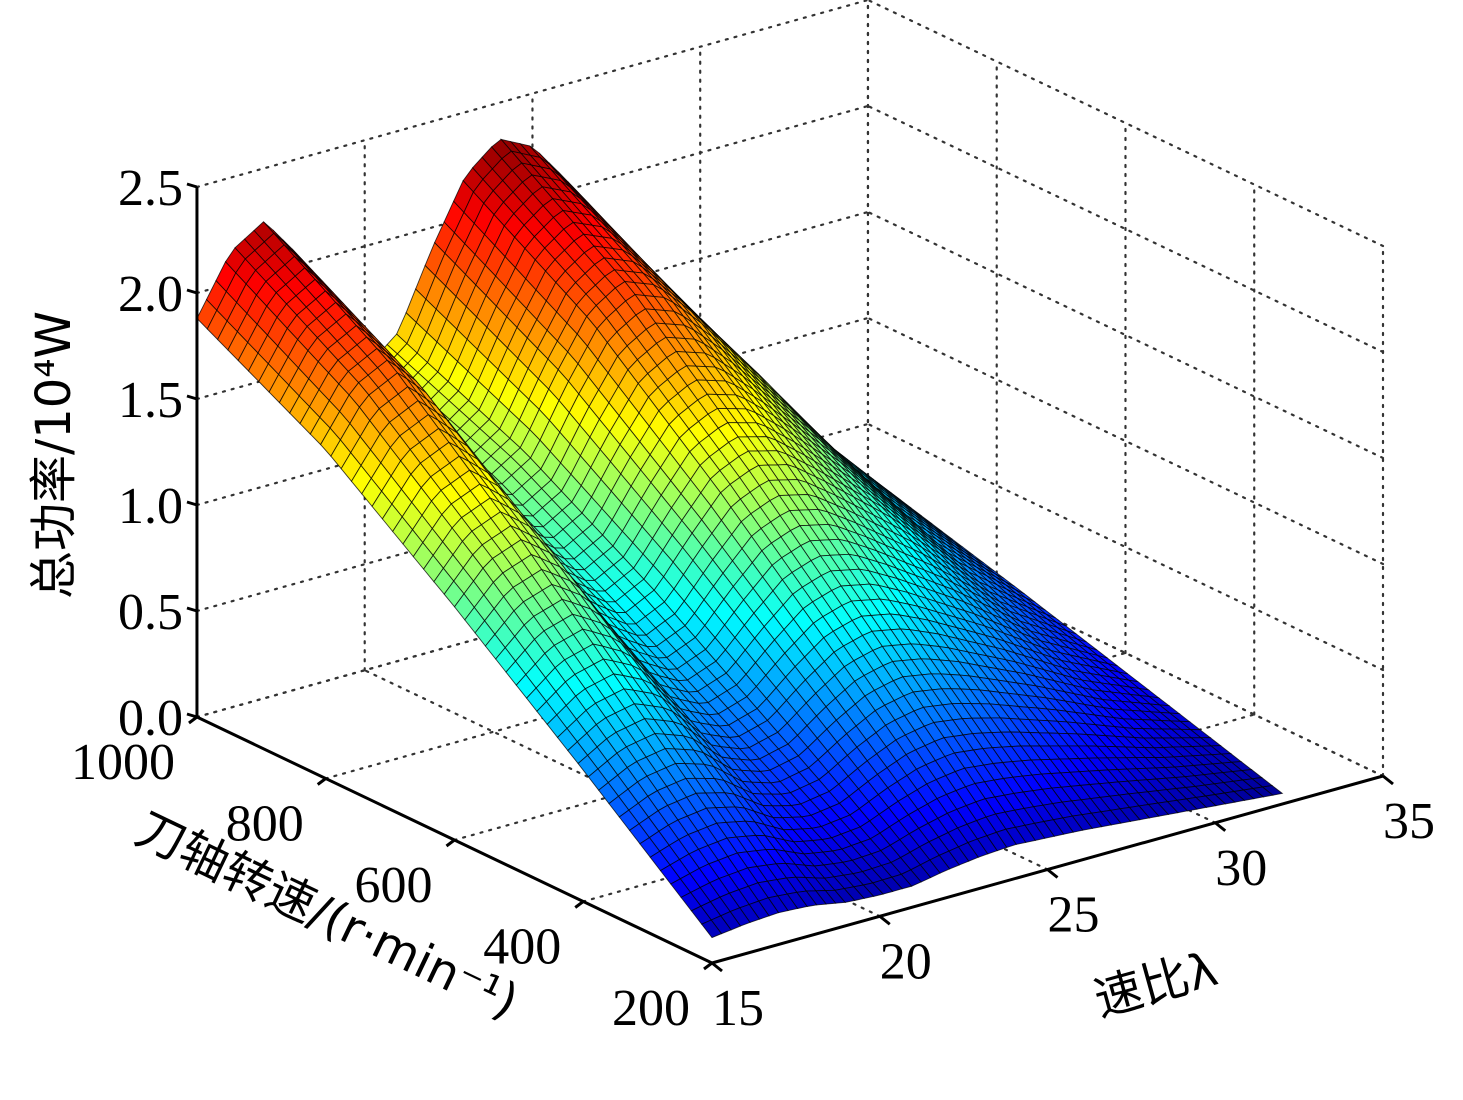 The height and width of the screenshot is (1100, 1463). I want to click on speed-tick-label: 1000, so click(123, 762).